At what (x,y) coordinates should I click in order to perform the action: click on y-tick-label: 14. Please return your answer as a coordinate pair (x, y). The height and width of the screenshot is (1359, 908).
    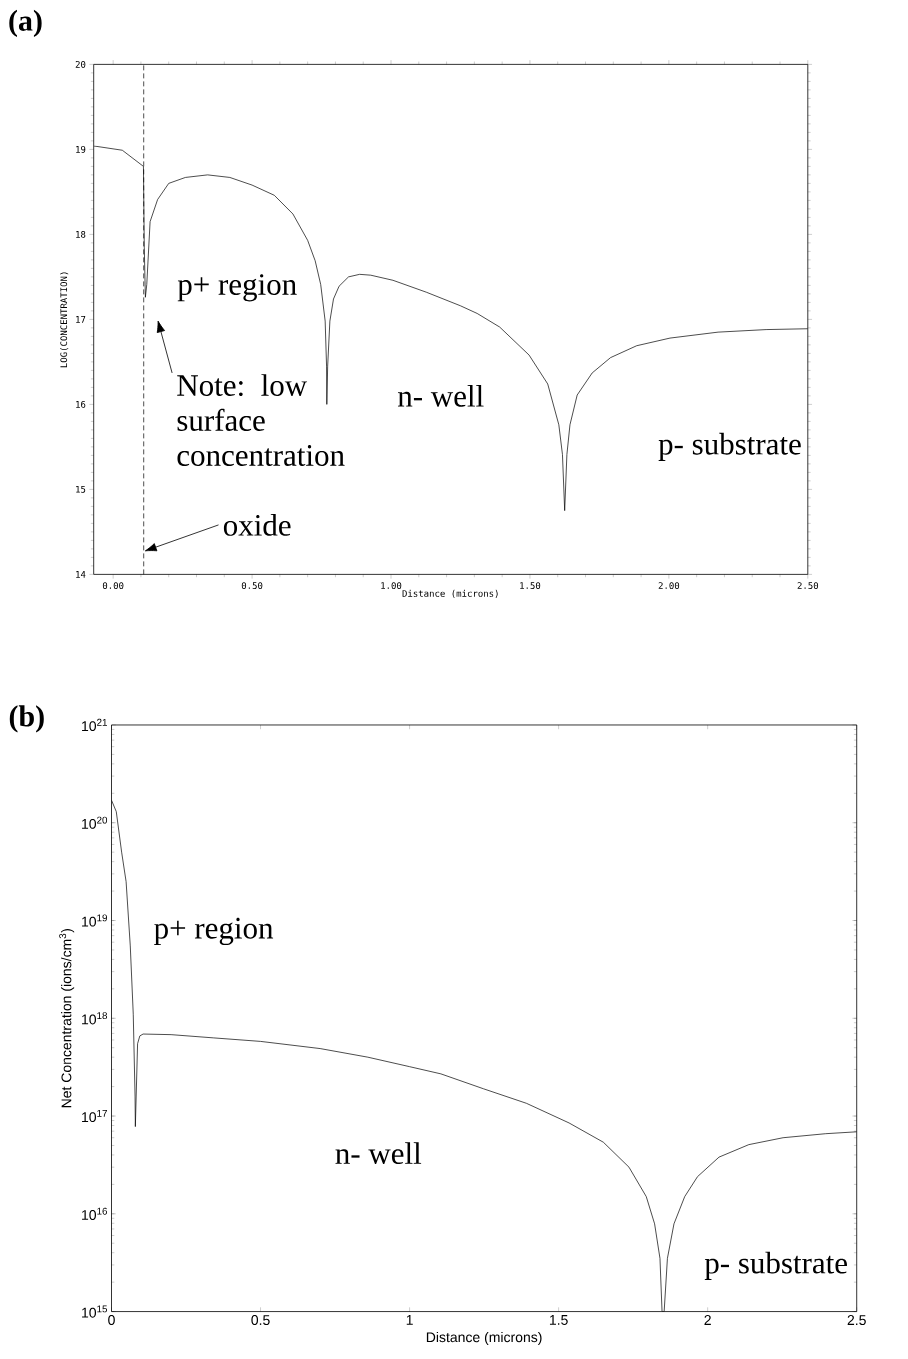
    Looking at the image, I should click on (81, 574).